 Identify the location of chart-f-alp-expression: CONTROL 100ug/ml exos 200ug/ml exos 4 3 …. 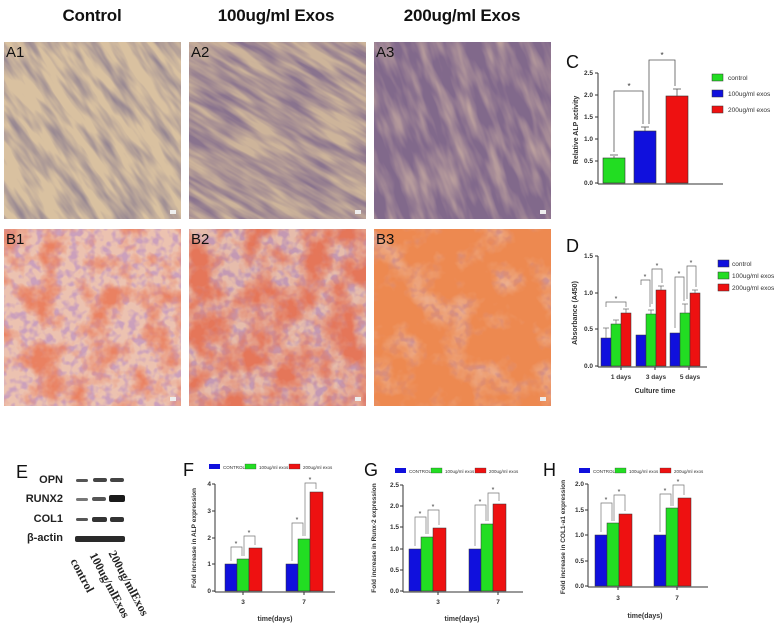
(263, 543).